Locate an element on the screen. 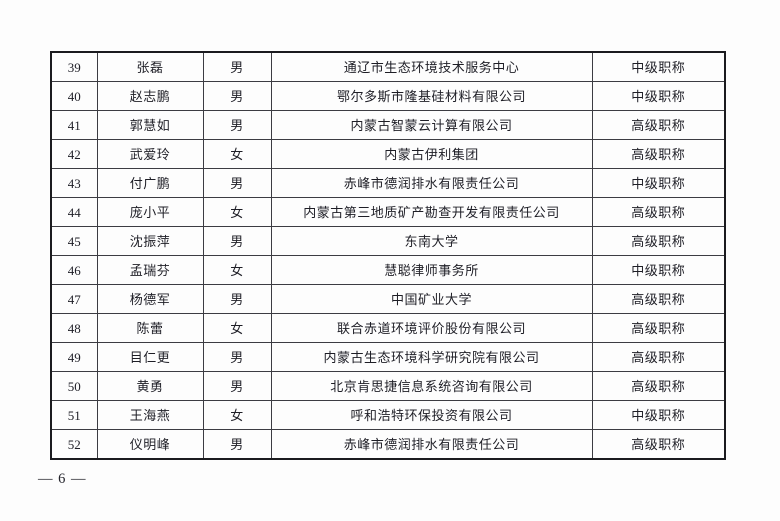 The width and height of the screenshot is (780, 521). organization-cell: 鄂尔多斯市隆基硅材料有限公司 is located at coordinates (431, 96).